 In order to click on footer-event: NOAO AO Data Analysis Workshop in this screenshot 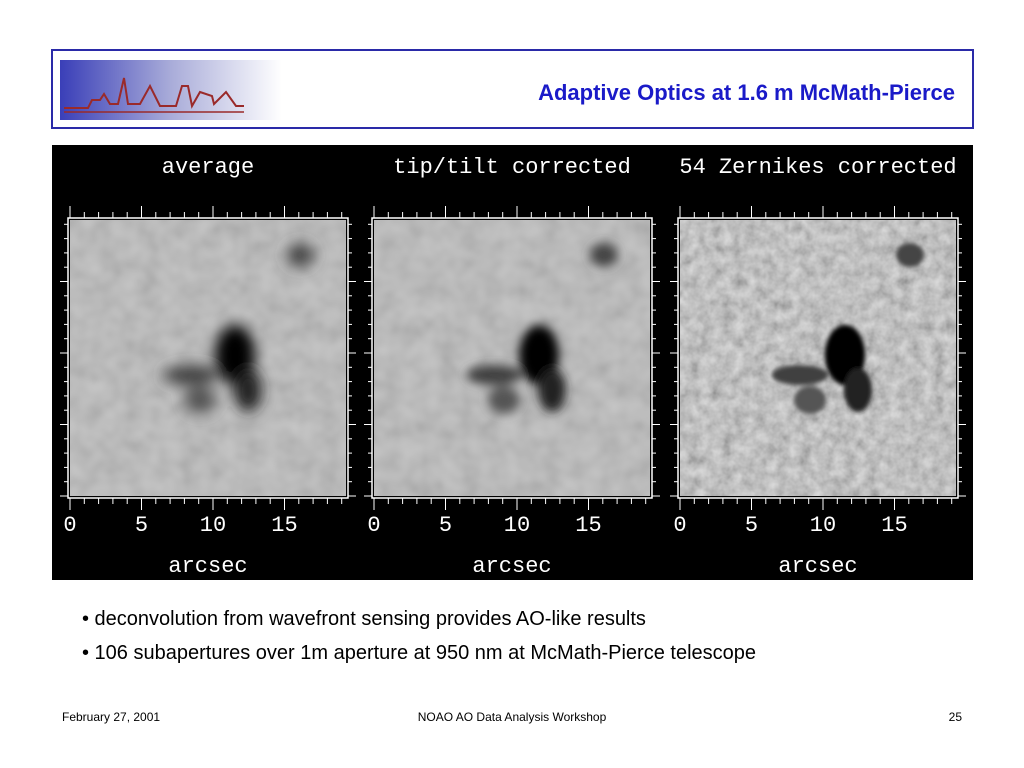, I will do `click(512, 717)`.